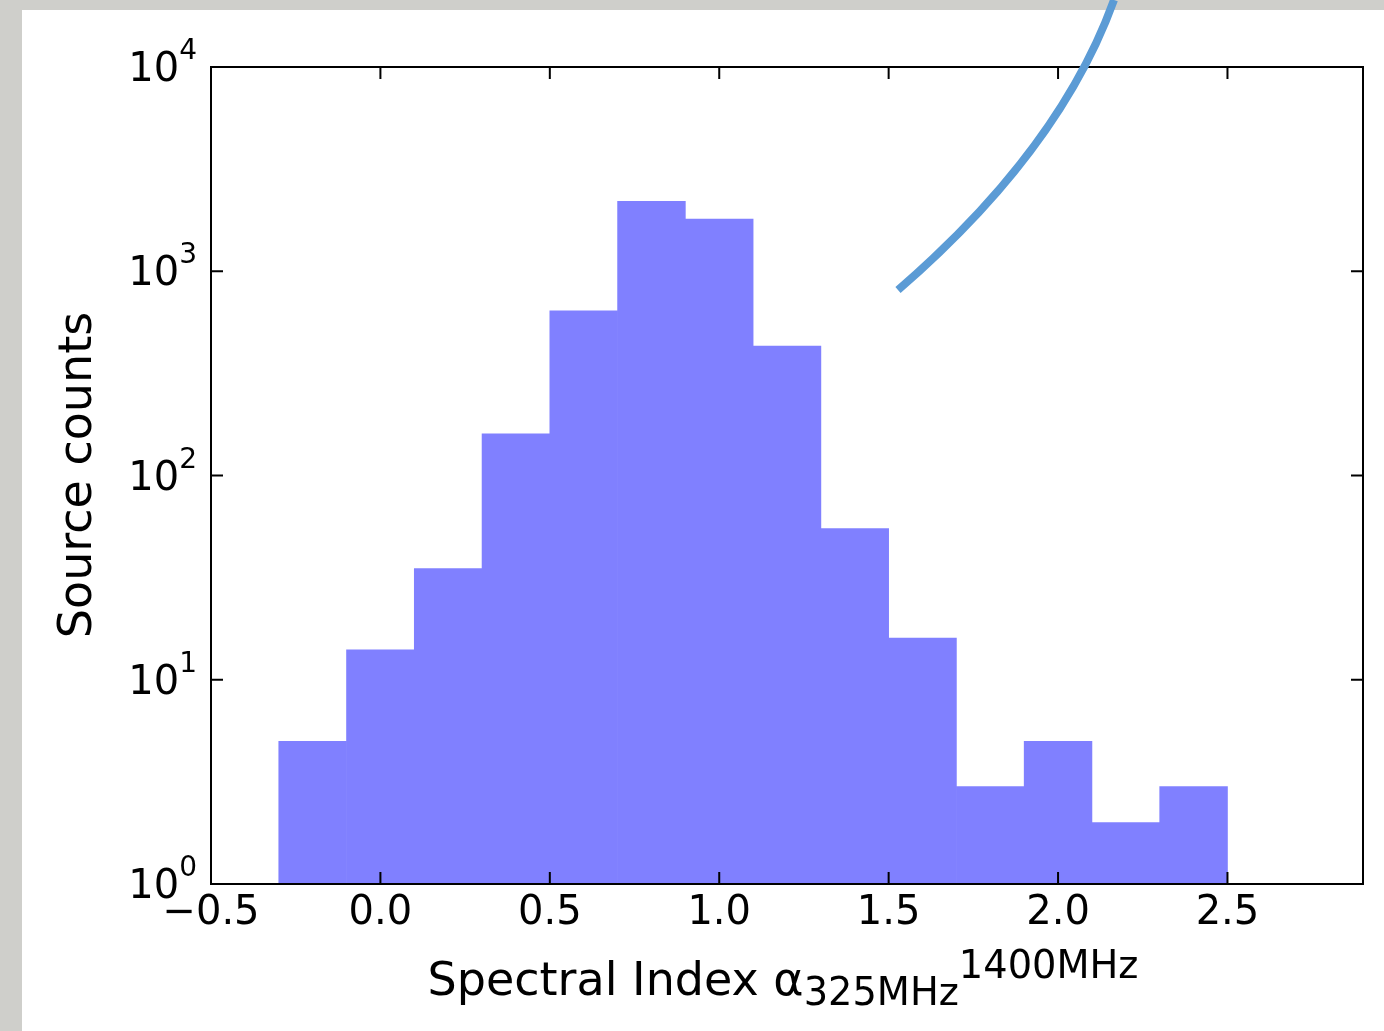 The width and height of the screenshot is (1384, 1031). I want to click on x-tick-label: 0.5, so click(550, 910).